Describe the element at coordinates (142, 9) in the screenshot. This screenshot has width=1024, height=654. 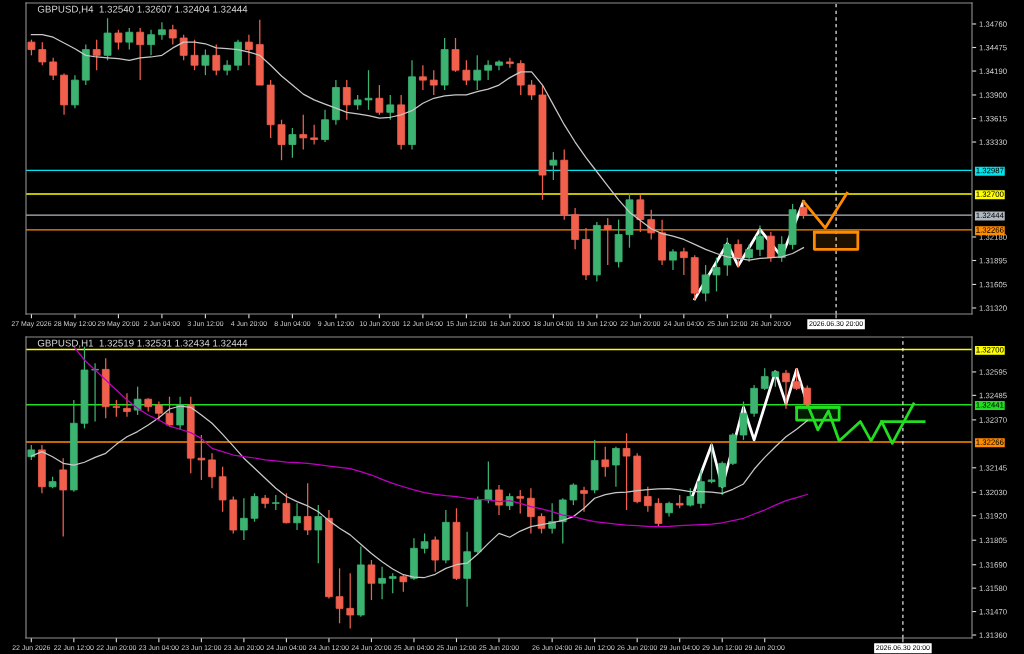
I see `chart-title: GBPUSD,H4 1.32540 1.32607 1.32404 1.32444` at that location.